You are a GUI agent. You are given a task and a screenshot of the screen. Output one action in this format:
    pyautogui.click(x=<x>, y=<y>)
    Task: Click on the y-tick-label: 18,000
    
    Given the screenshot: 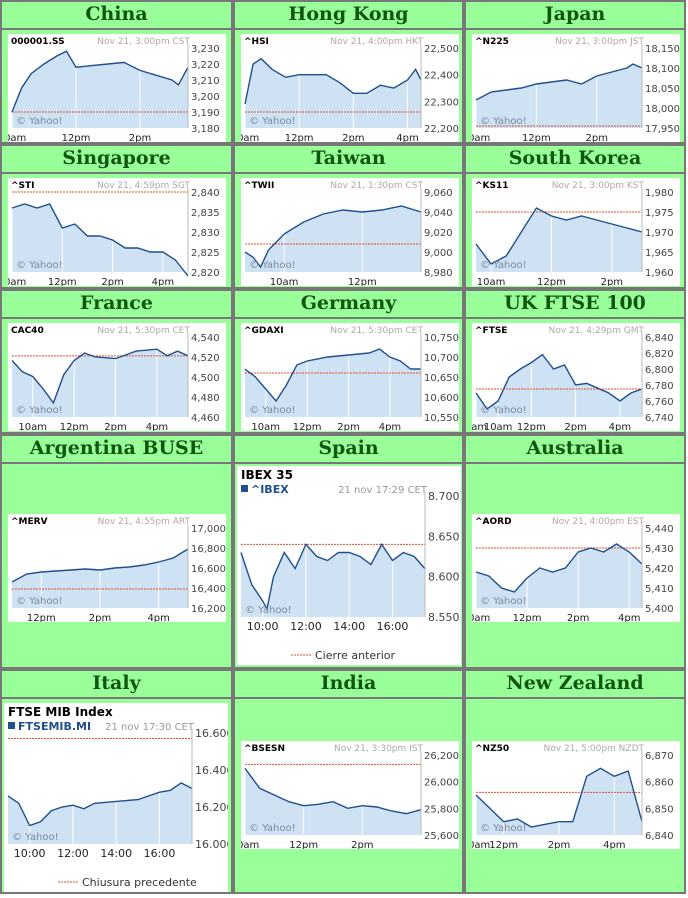 What is the action you would take?
    pyautogui.click(x=662, y=109)
    